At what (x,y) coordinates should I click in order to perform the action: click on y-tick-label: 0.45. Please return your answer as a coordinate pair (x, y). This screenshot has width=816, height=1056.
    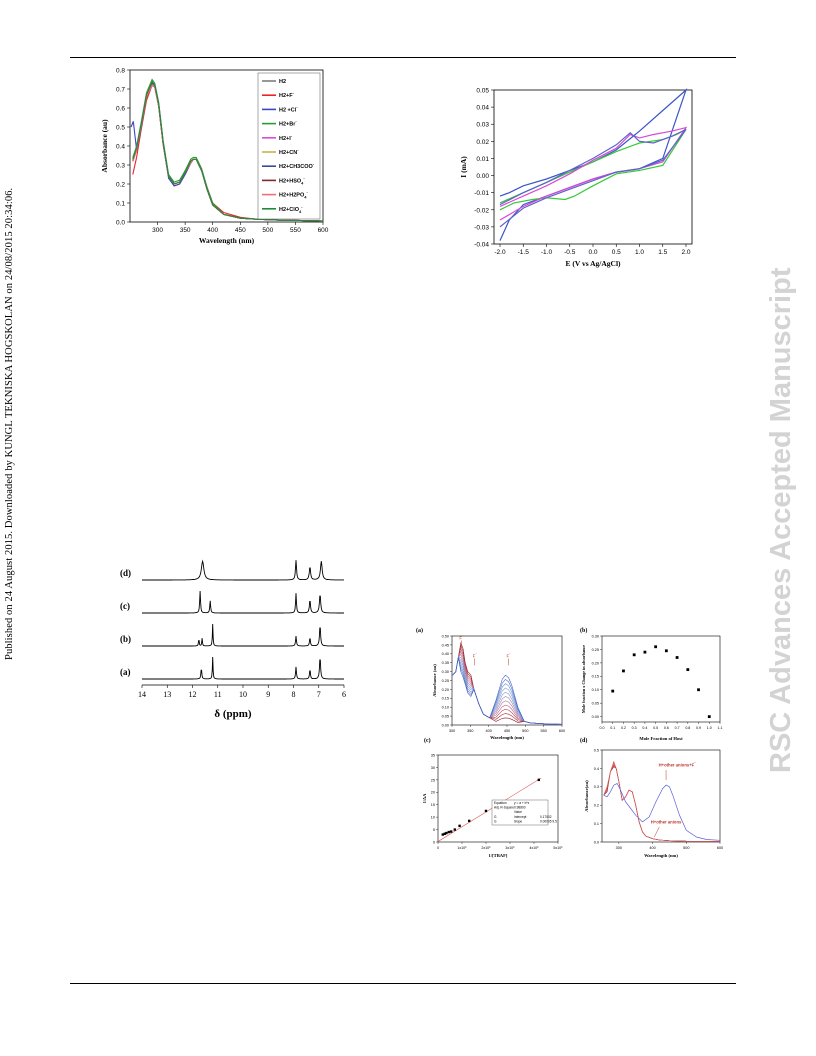
    Looking at the image, I should click on (445, 645).